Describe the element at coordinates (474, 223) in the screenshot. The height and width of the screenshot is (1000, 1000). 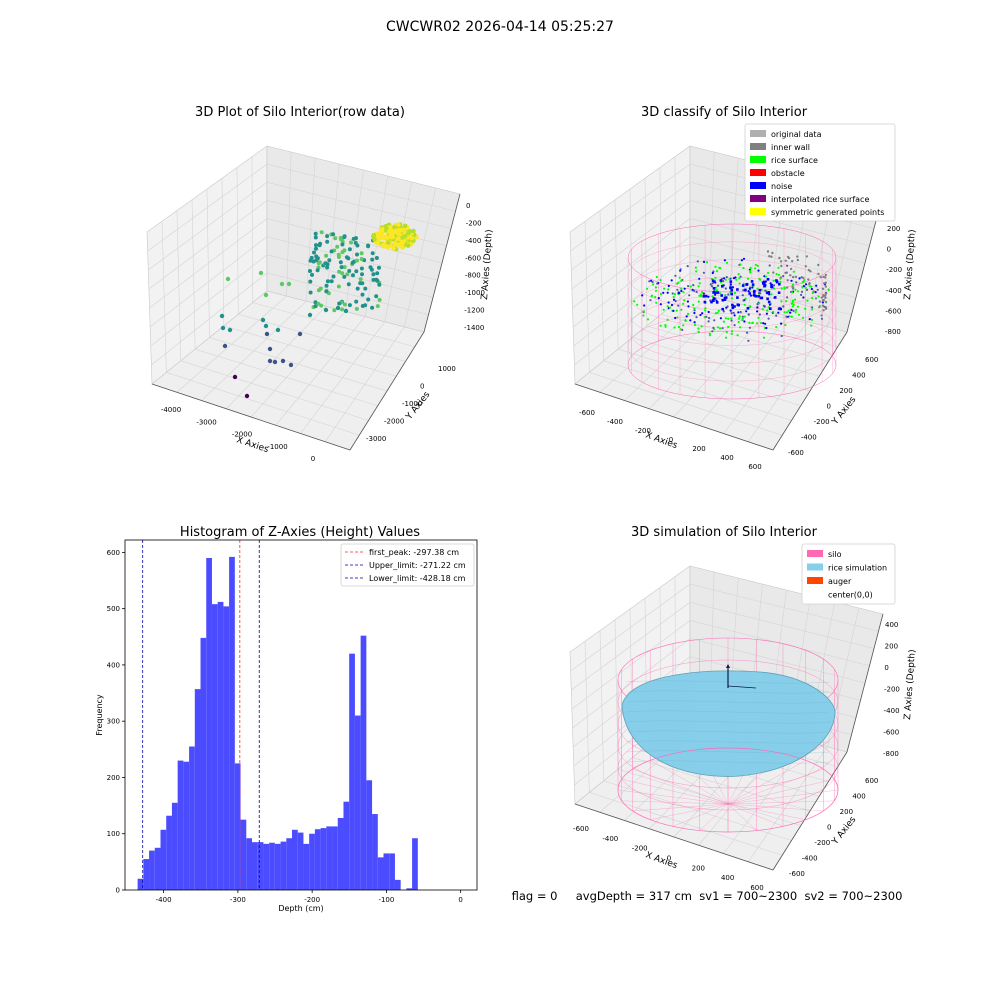
I see `z-tick-label: -200` at that location.